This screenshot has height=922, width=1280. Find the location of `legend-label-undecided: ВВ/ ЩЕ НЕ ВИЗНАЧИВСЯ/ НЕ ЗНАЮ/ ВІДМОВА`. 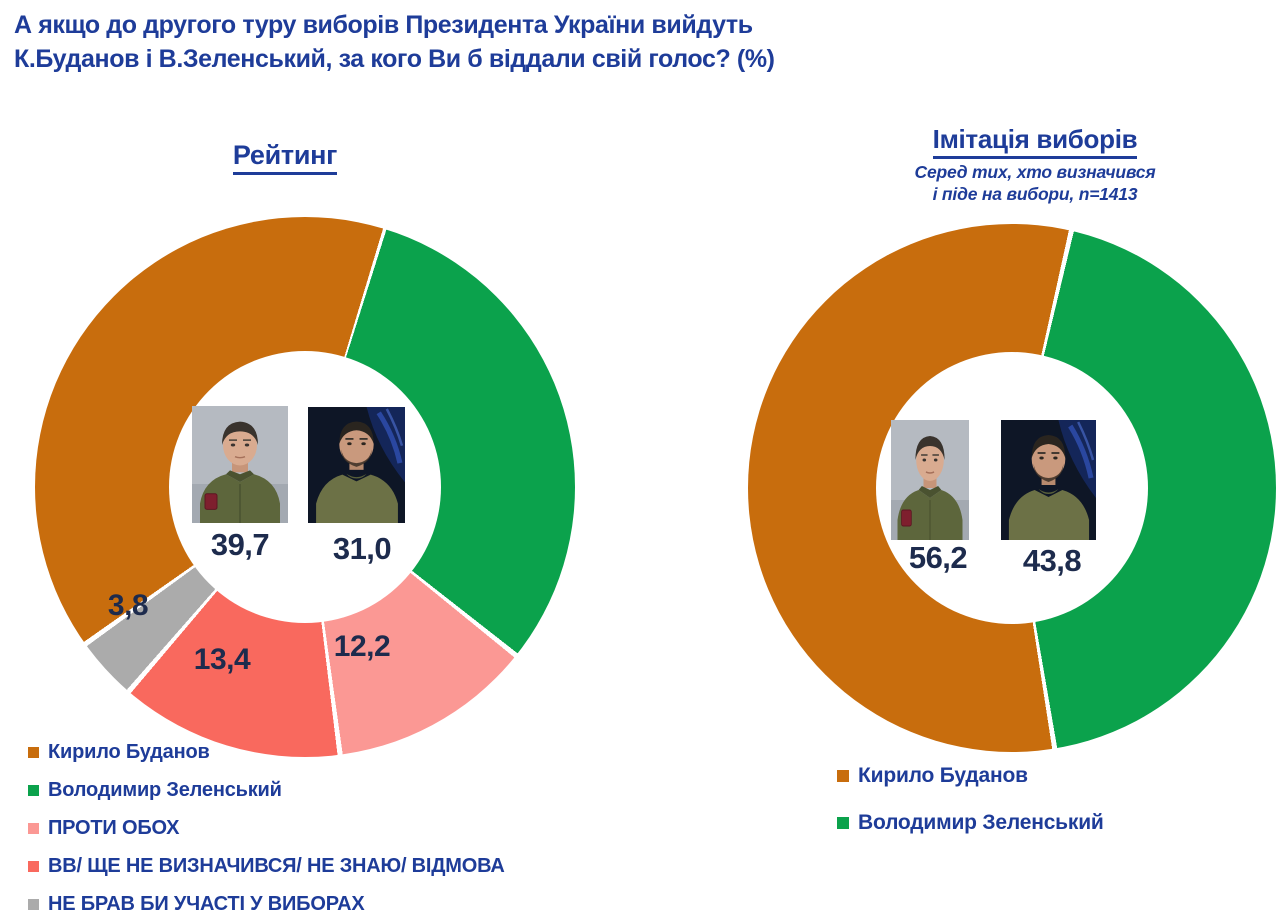

legend-label-undecided: ВВ/ ЩЕ НЕ ВИЗНАЧИВСЯ/ НЕ ЗНАЮ/ ВІДМОВА is located at coordinates (276, 866).